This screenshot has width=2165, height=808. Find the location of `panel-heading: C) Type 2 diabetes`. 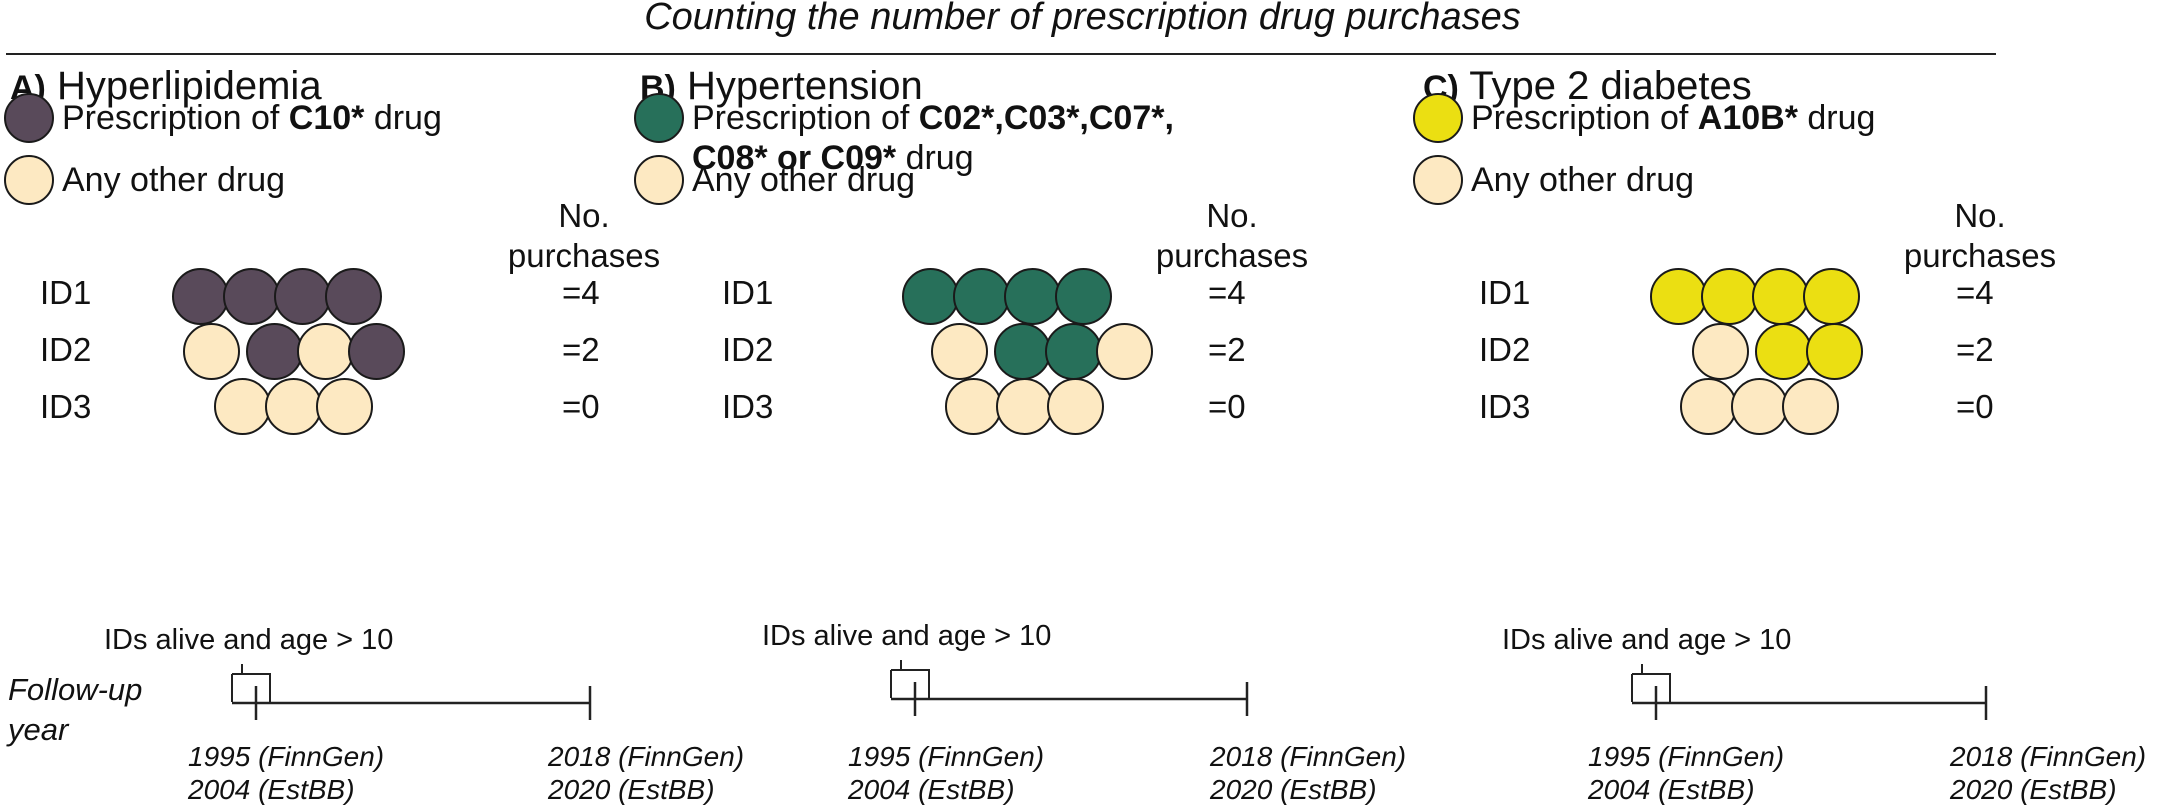

panel-heading: C) Type 2 diabetes is located at coordinates (1587, 86).